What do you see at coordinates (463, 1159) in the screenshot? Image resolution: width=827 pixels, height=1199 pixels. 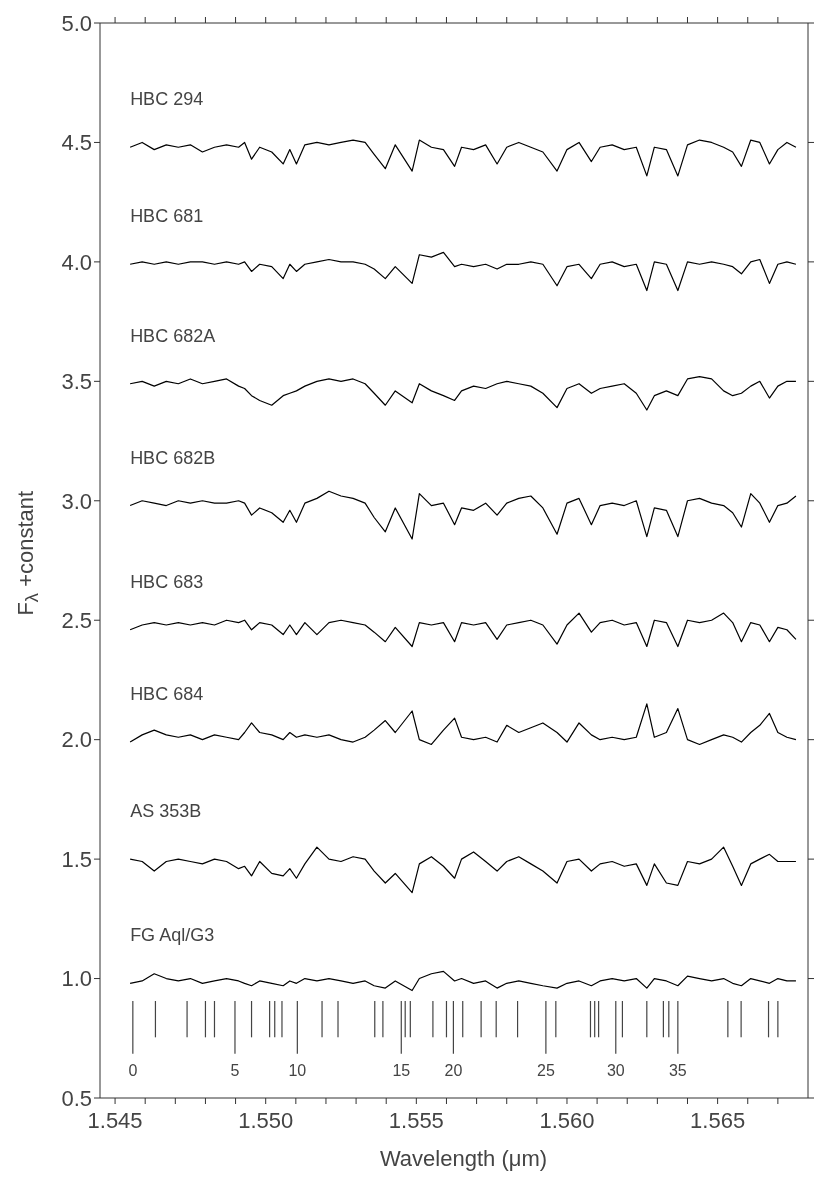 I see `x-axis-title: Wavelength (μm)` at bounding box center [463, 1159].